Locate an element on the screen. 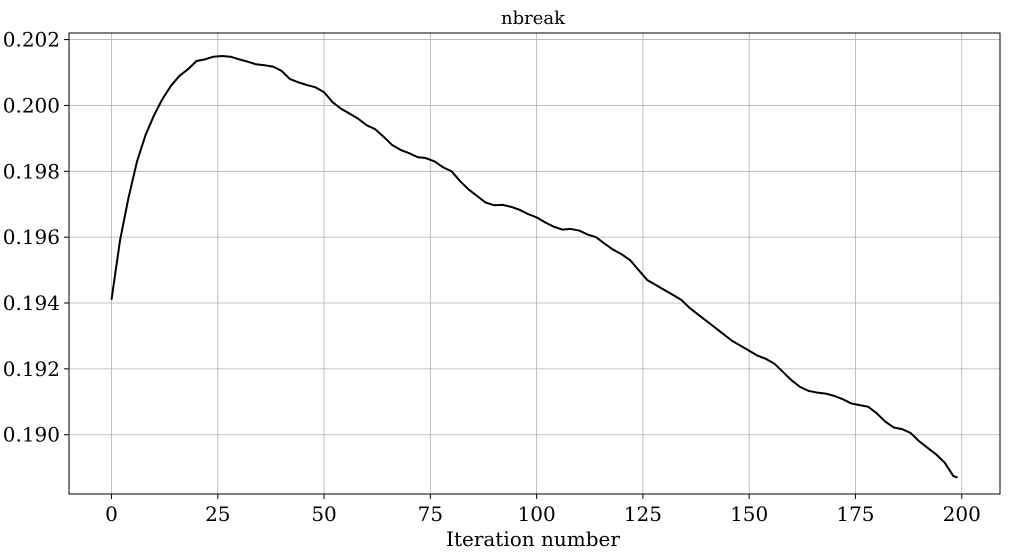 This screenshot has width=1009, height=560. y-tick-label: 0.200 is located at coordinates (31, 105).